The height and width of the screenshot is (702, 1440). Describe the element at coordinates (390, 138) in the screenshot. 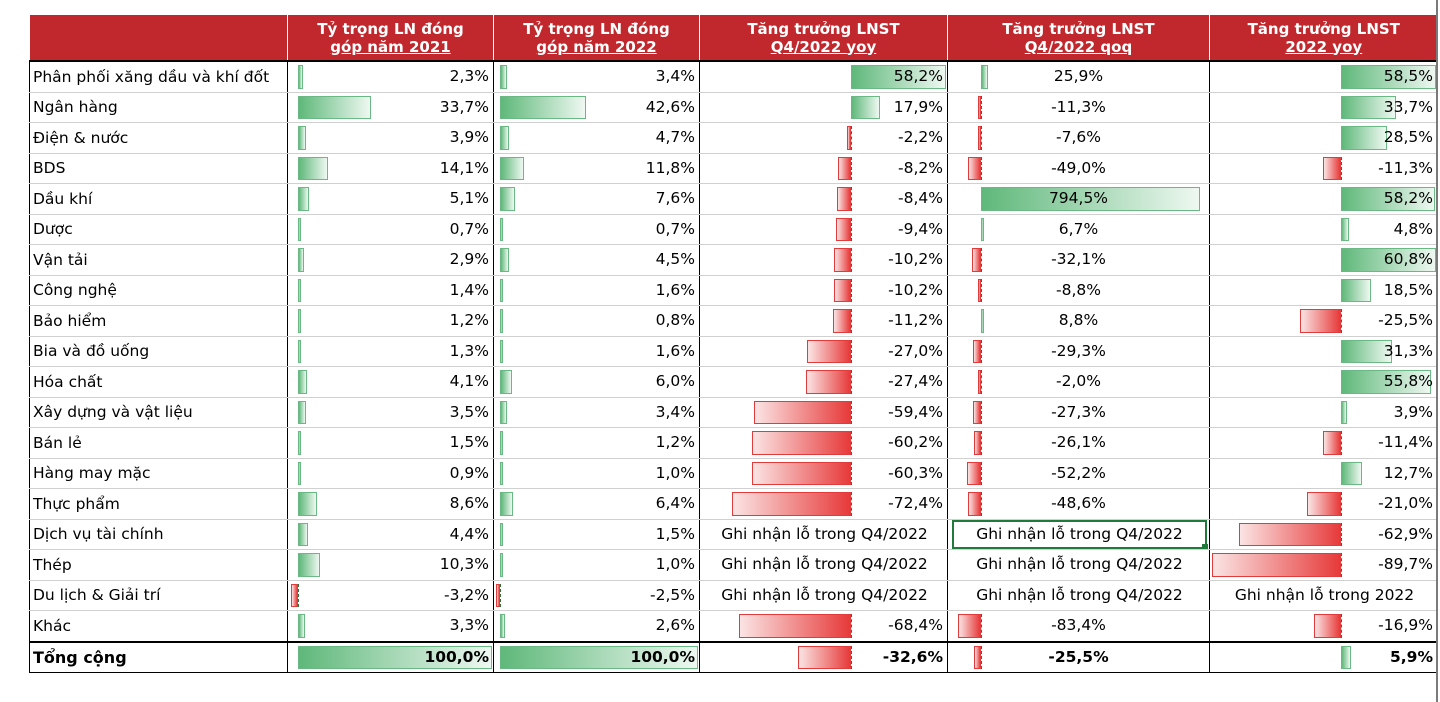

I see `cell-share2021: 3,9%` at that location.